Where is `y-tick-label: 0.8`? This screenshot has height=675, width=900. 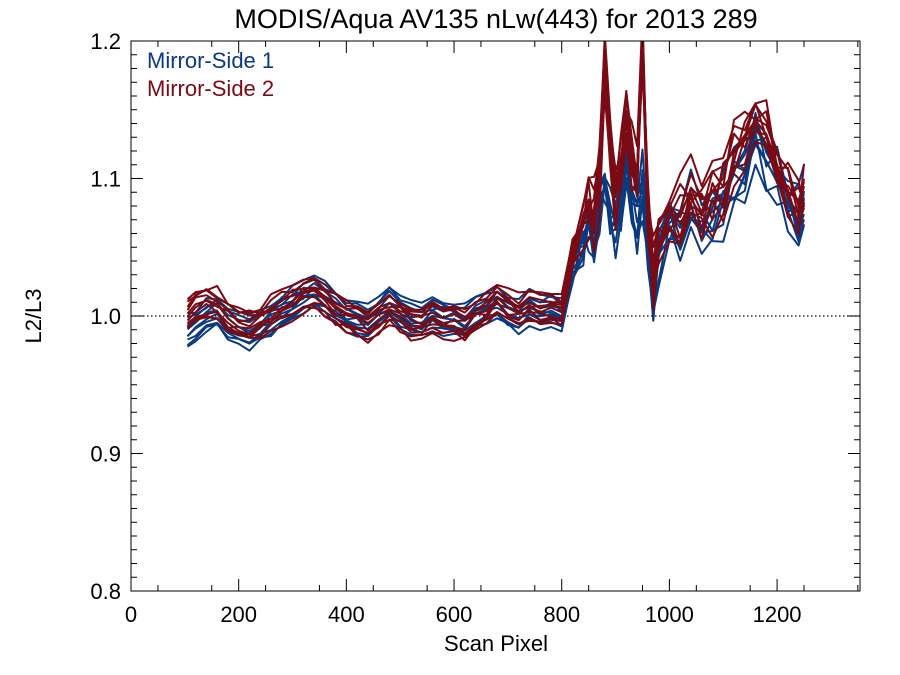
y-tick-label: 0.8 is located at coordinates (105, 591).